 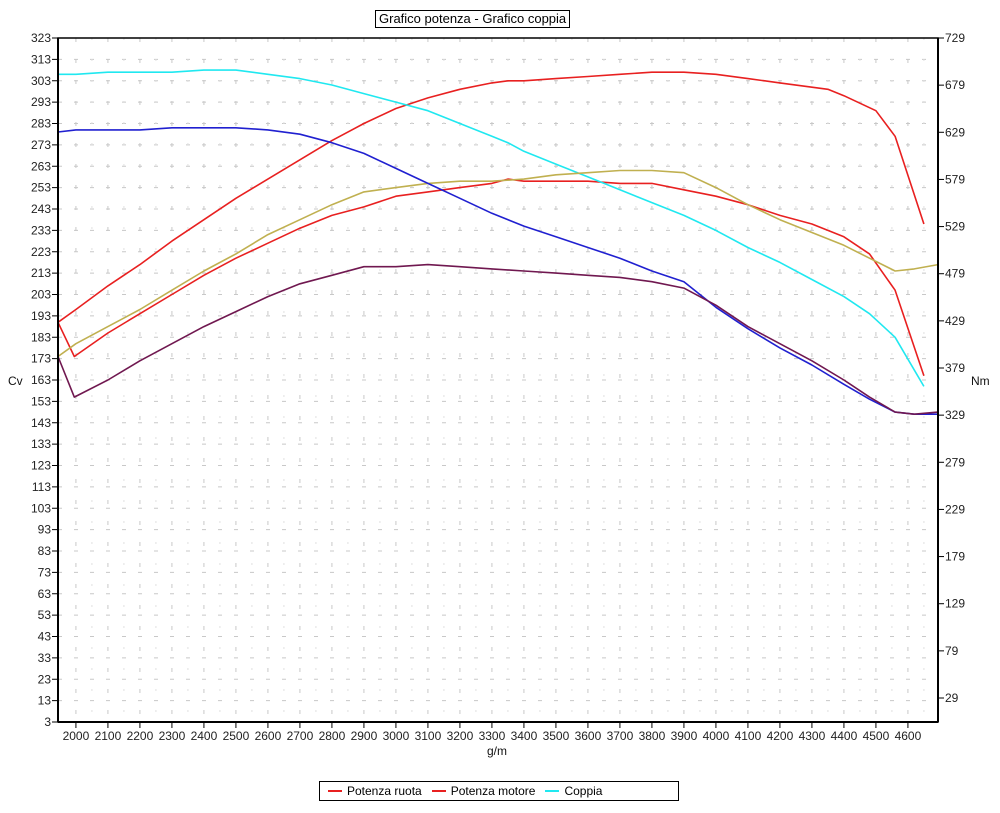 I want to click on legend-item-coppia: Coppia, so click(x=573, y=791).